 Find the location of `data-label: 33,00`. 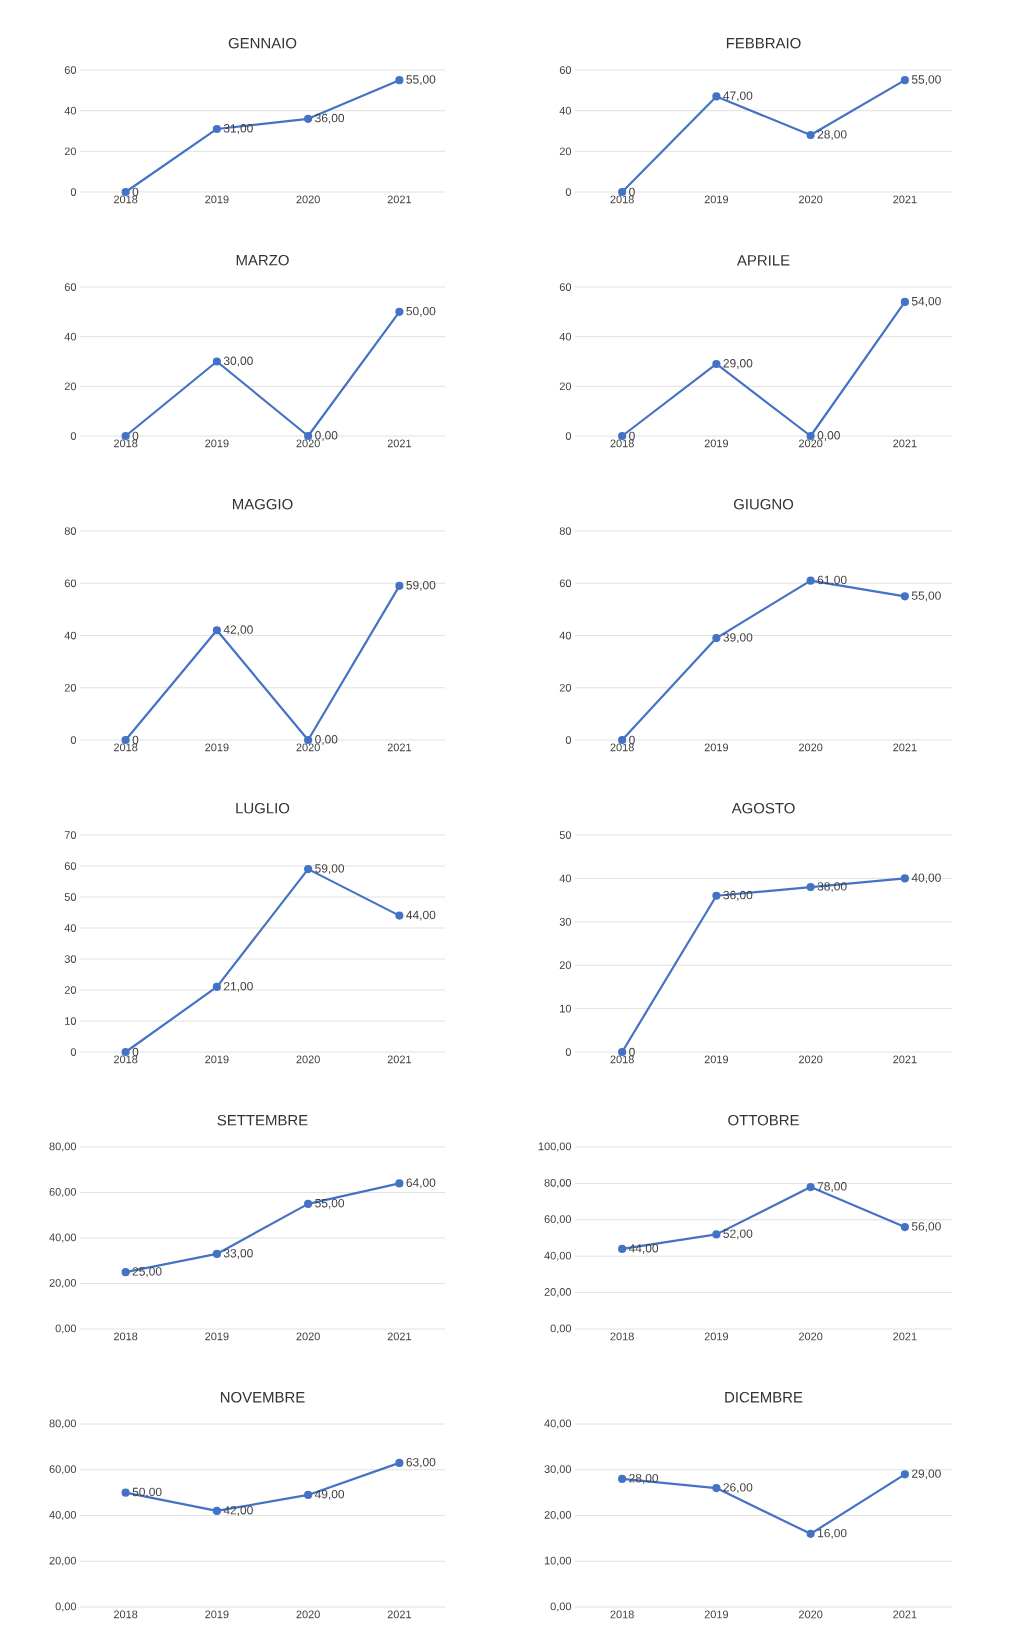

data-label: 33,00 is located at coordinates (238, 1254).